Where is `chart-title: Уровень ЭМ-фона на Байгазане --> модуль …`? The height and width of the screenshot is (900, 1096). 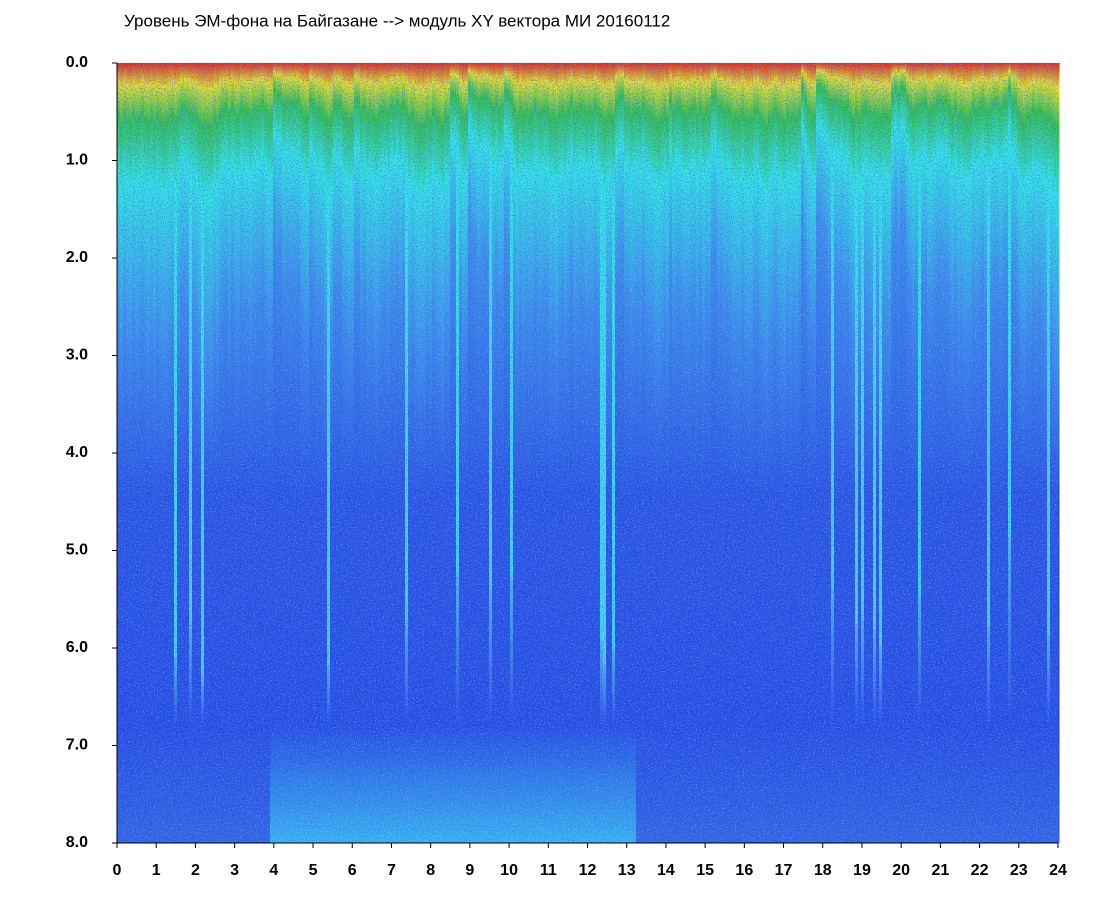
chart-title: Уровень ЭМ-фона на Байгазане --> модуль … is located at coordinates (397, 20).